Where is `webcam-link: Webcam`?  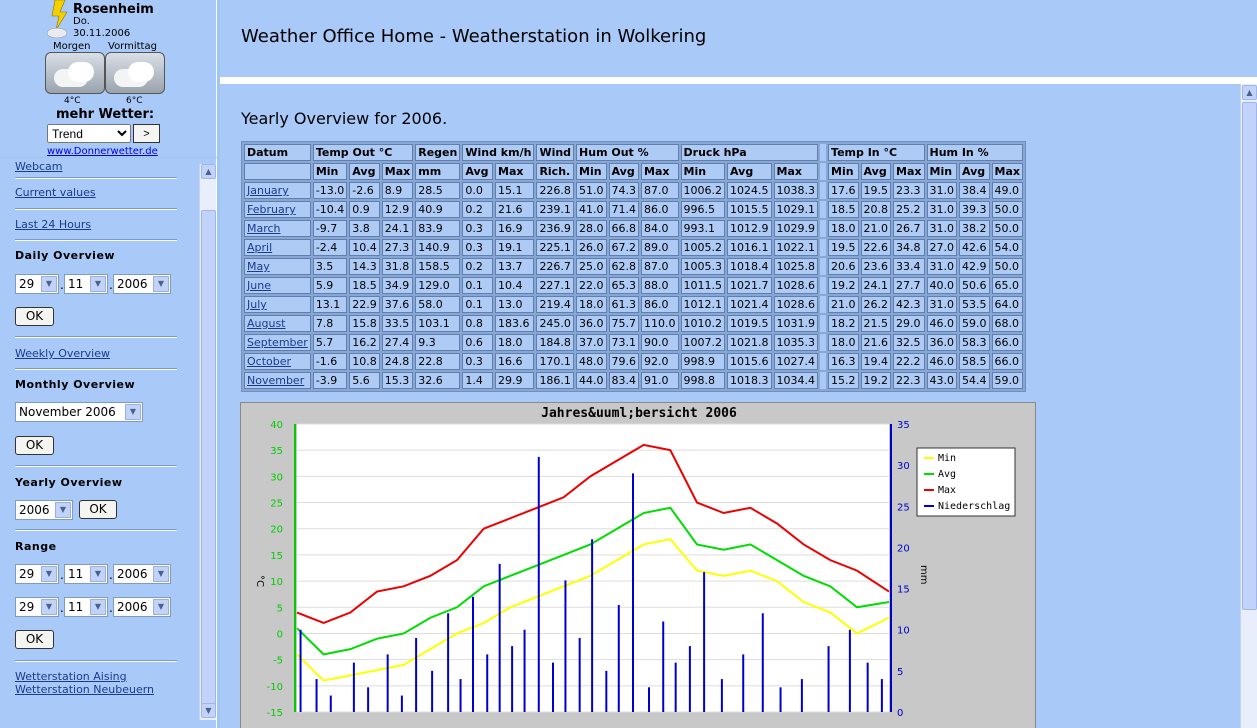 webcam-link: Webcam is located at coordinates (39, 166).